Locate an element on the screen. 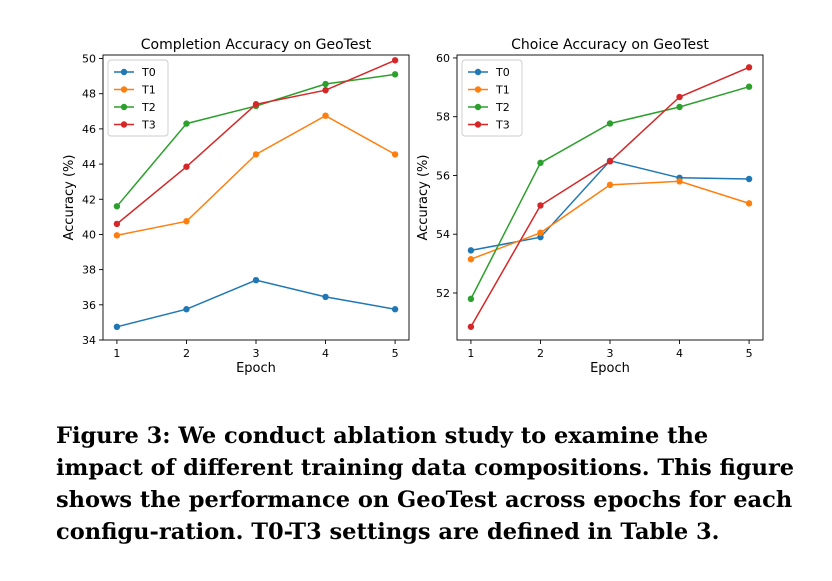  chart2-y-tick-label: 60 is located at coordinates (443, 58).